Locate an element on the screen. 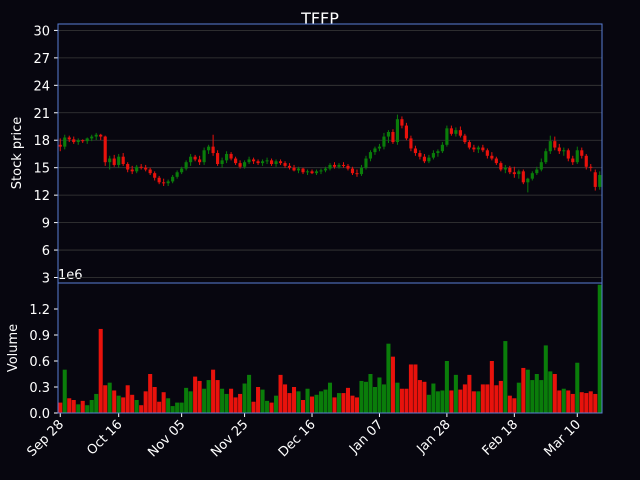  x-tick-label: Dec 16 is located at coordinates (297, 438).